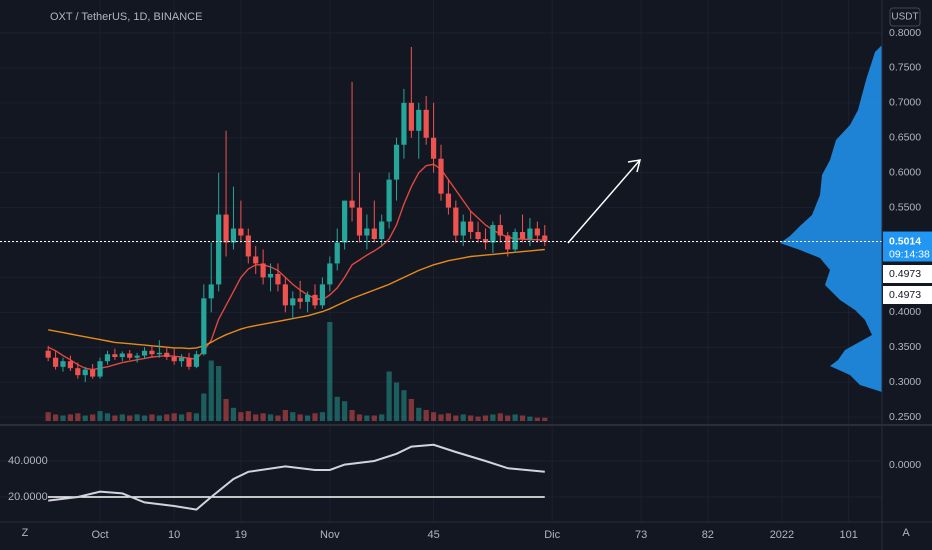 This screenshot has width=932, height=550. I want to click on zoom-icon: Z, so click(25, 533).